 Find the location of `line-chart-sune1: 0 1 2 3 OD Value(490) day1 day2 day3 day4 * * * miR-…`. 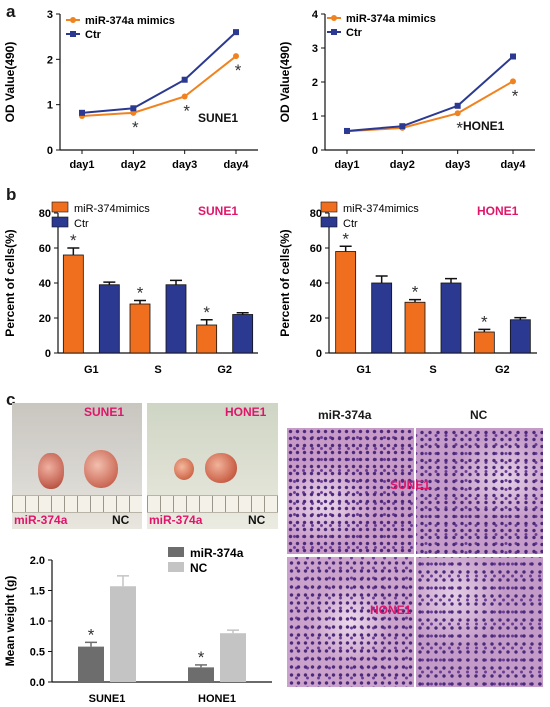

line-chart-sune1: 0 1 2 3 OD Value(490) day1 day2 day3 day4 * * * miR-… is located at coordinates (130, 90).